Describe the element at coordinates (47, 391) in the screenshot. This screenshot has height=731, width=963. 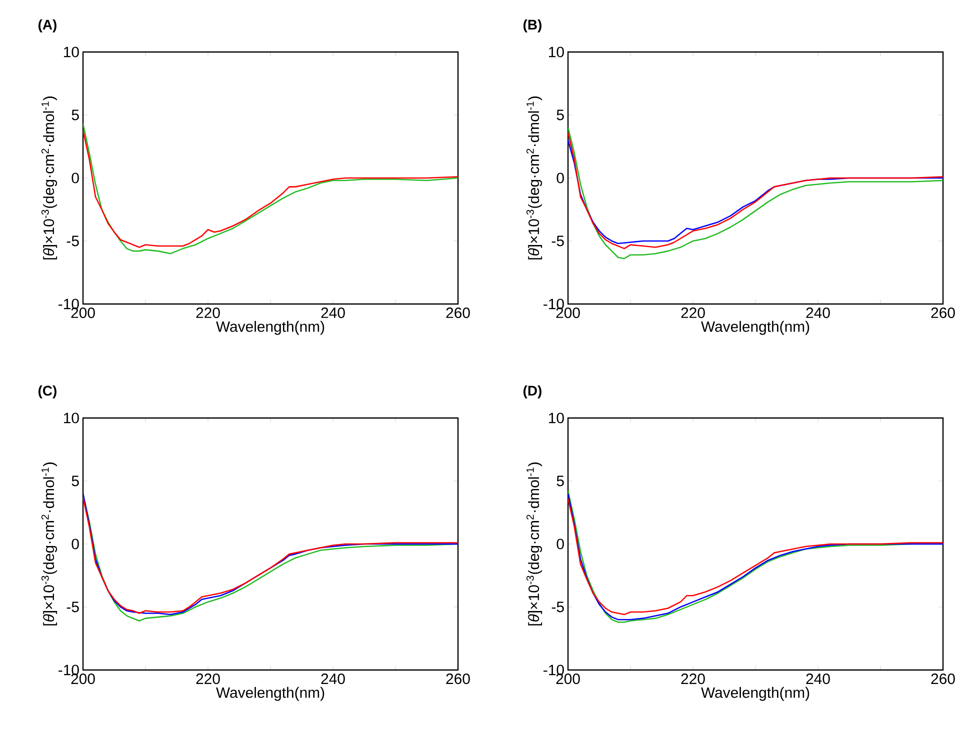
I see `chart-title: (C)` at that location.